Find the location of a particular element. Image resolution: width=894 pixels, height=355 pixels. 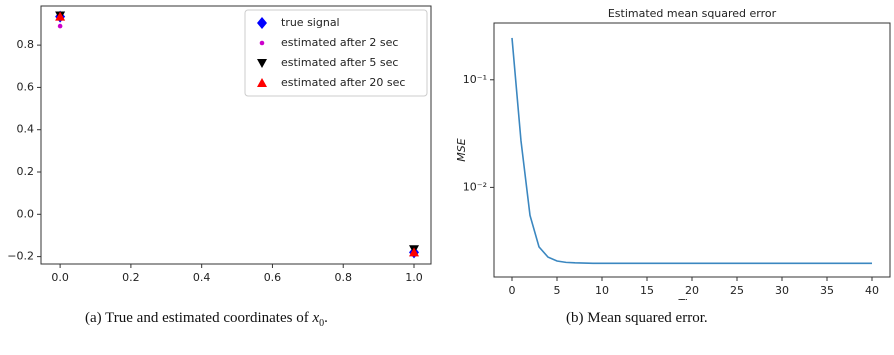

y-tick-label: 10⁻¹ is located at coordinates (475, 79).